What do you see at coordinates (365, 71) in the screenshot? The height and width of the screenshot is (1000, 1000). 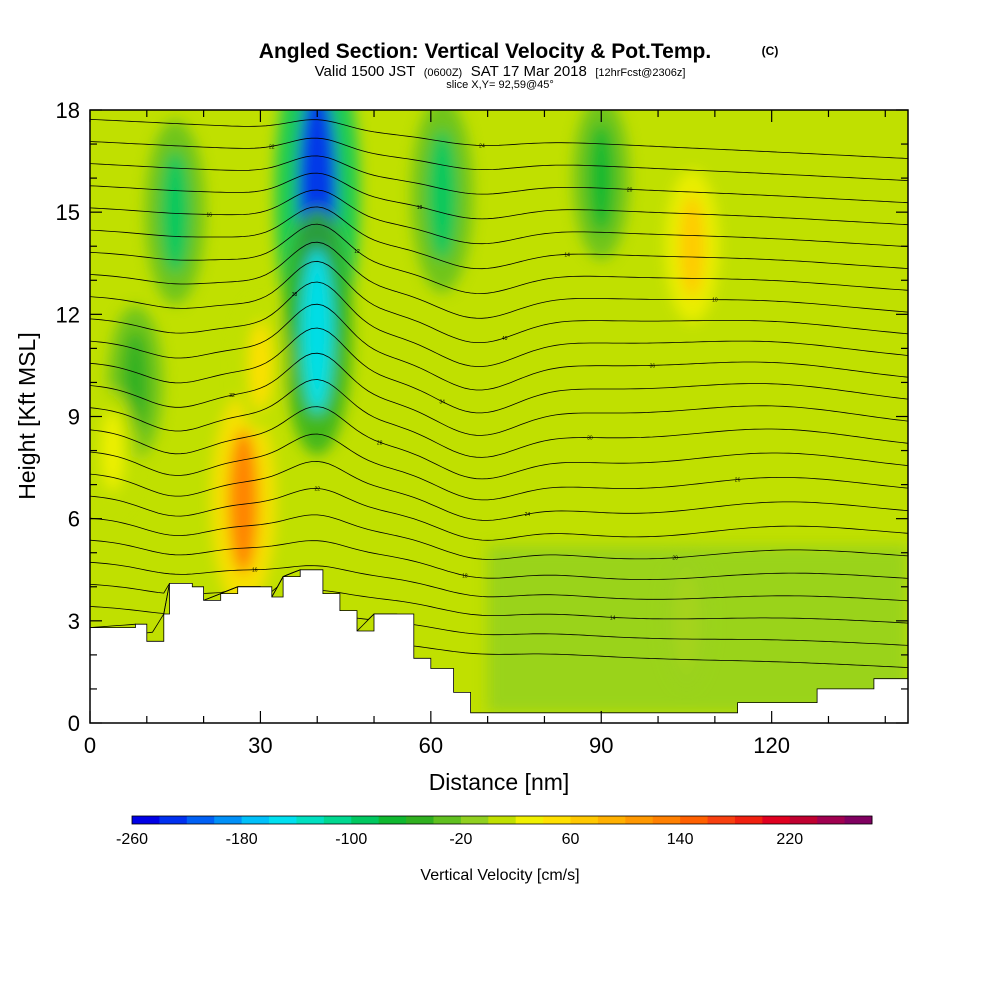 I see `valid-time: Valid 1500 JST` at bounding box center [365, 71].